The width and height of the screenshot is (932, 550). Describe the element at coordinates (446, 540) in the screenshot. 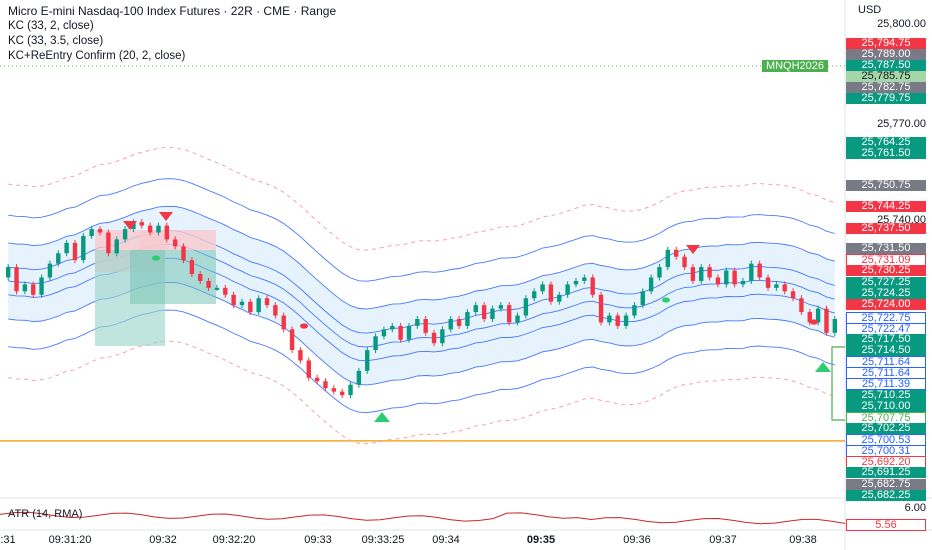

I see `time-label: 09:34` at that location.